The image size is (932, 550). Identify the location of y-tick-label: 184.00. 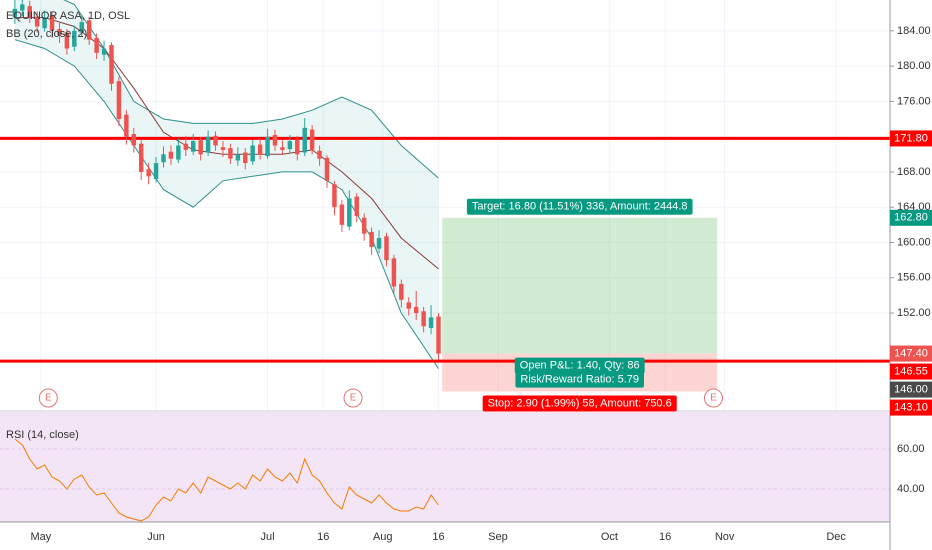
(914, 31).